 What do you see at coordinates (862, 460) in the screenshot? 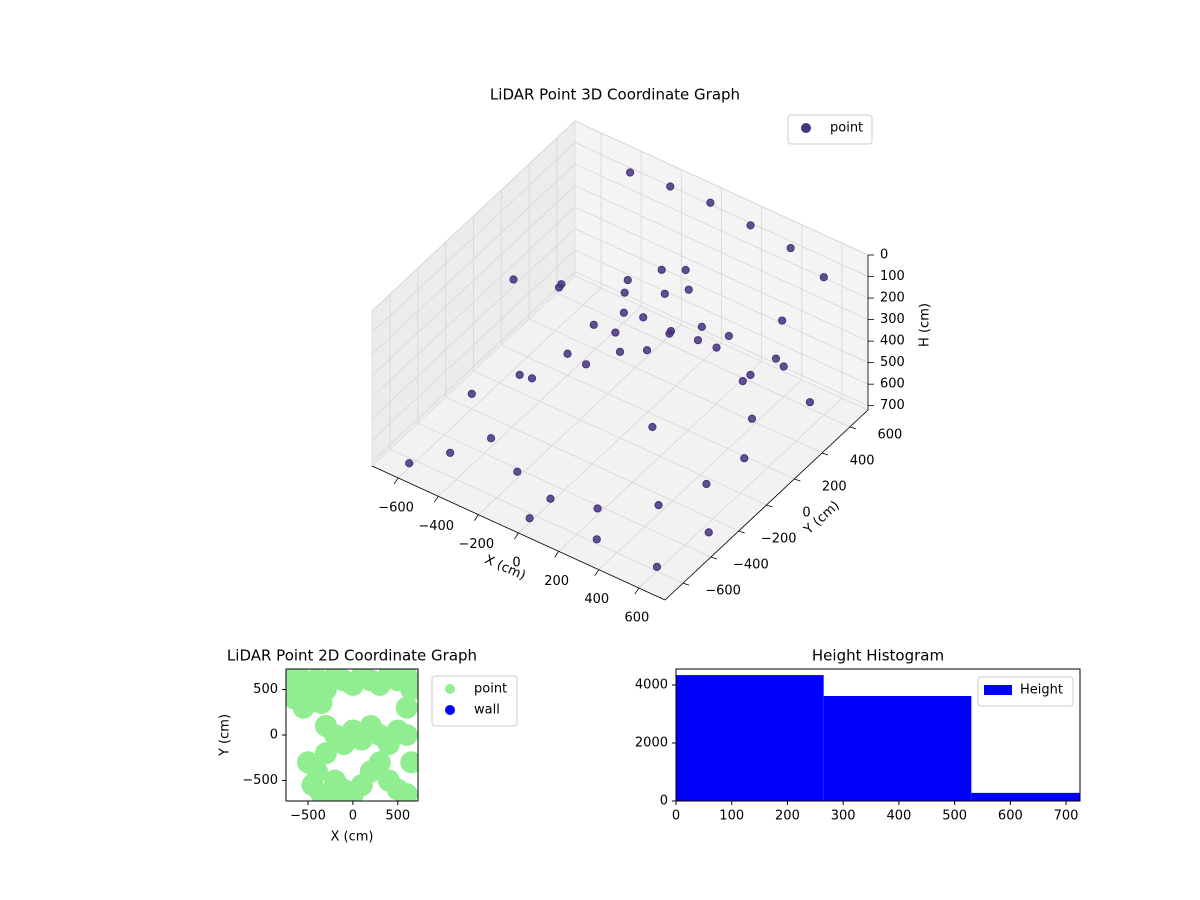
I see `y-tick-label: 400` at bounding box center [862, 460].